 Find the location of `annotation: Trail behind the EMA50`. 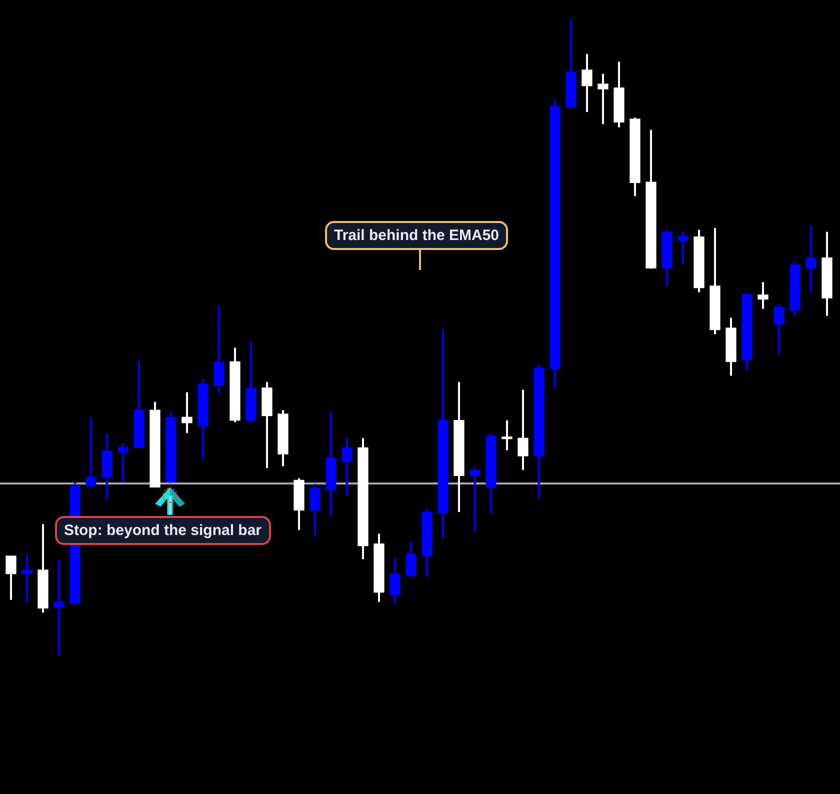

annotation: Trail behind the EMA50 is located at coordinates (416, 235).